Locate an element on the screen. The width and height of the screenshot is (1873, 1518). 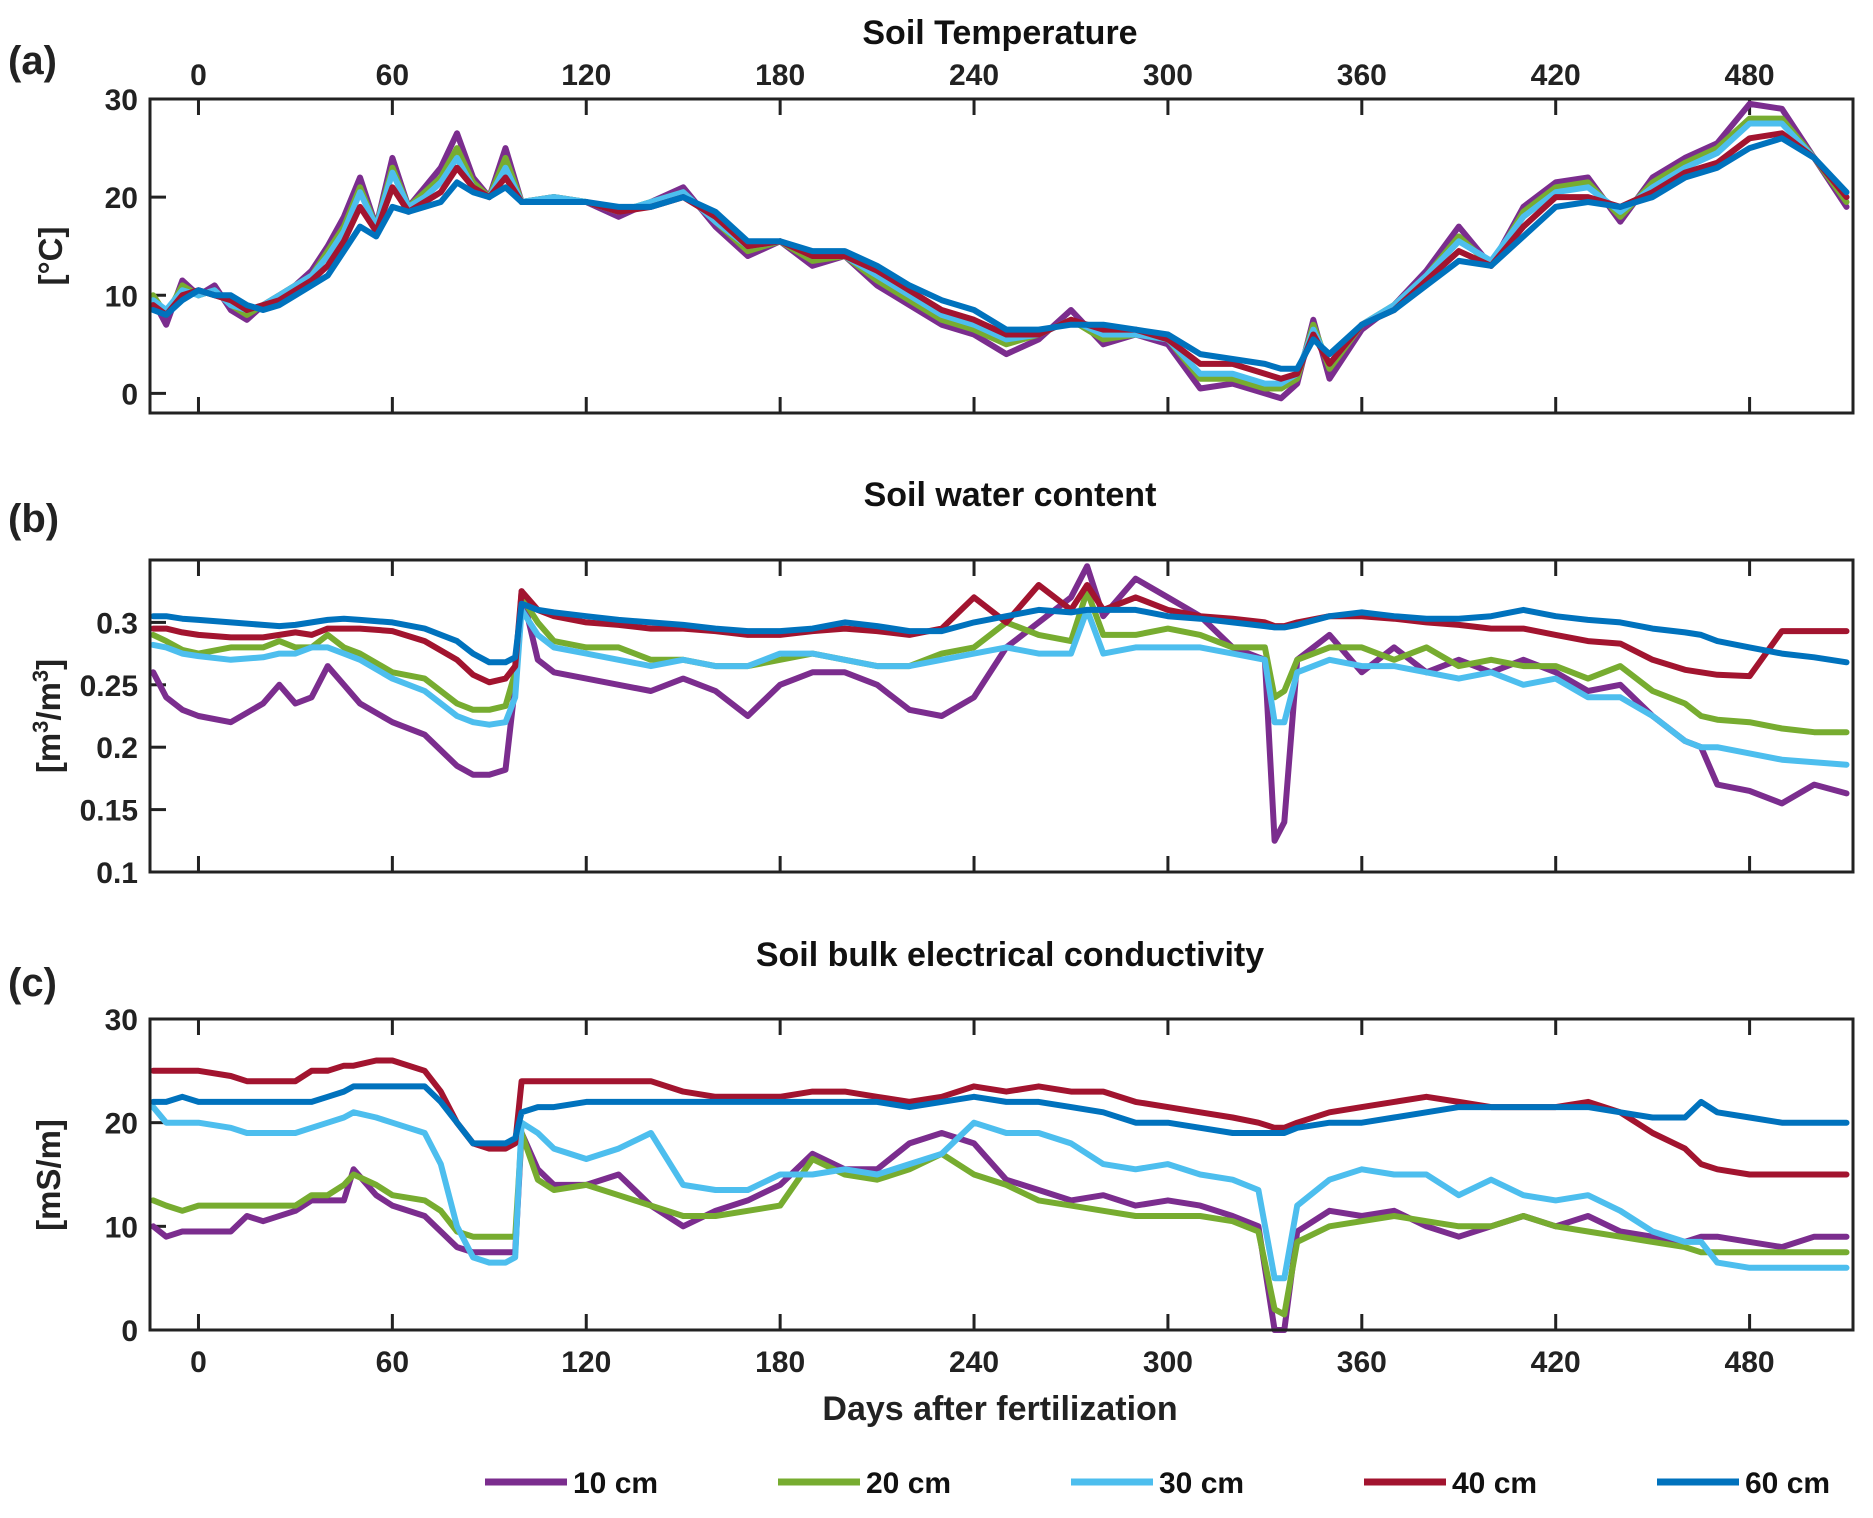
panel-title: Soil bulk electrical conductivity is located at coordinates (1010, 955).